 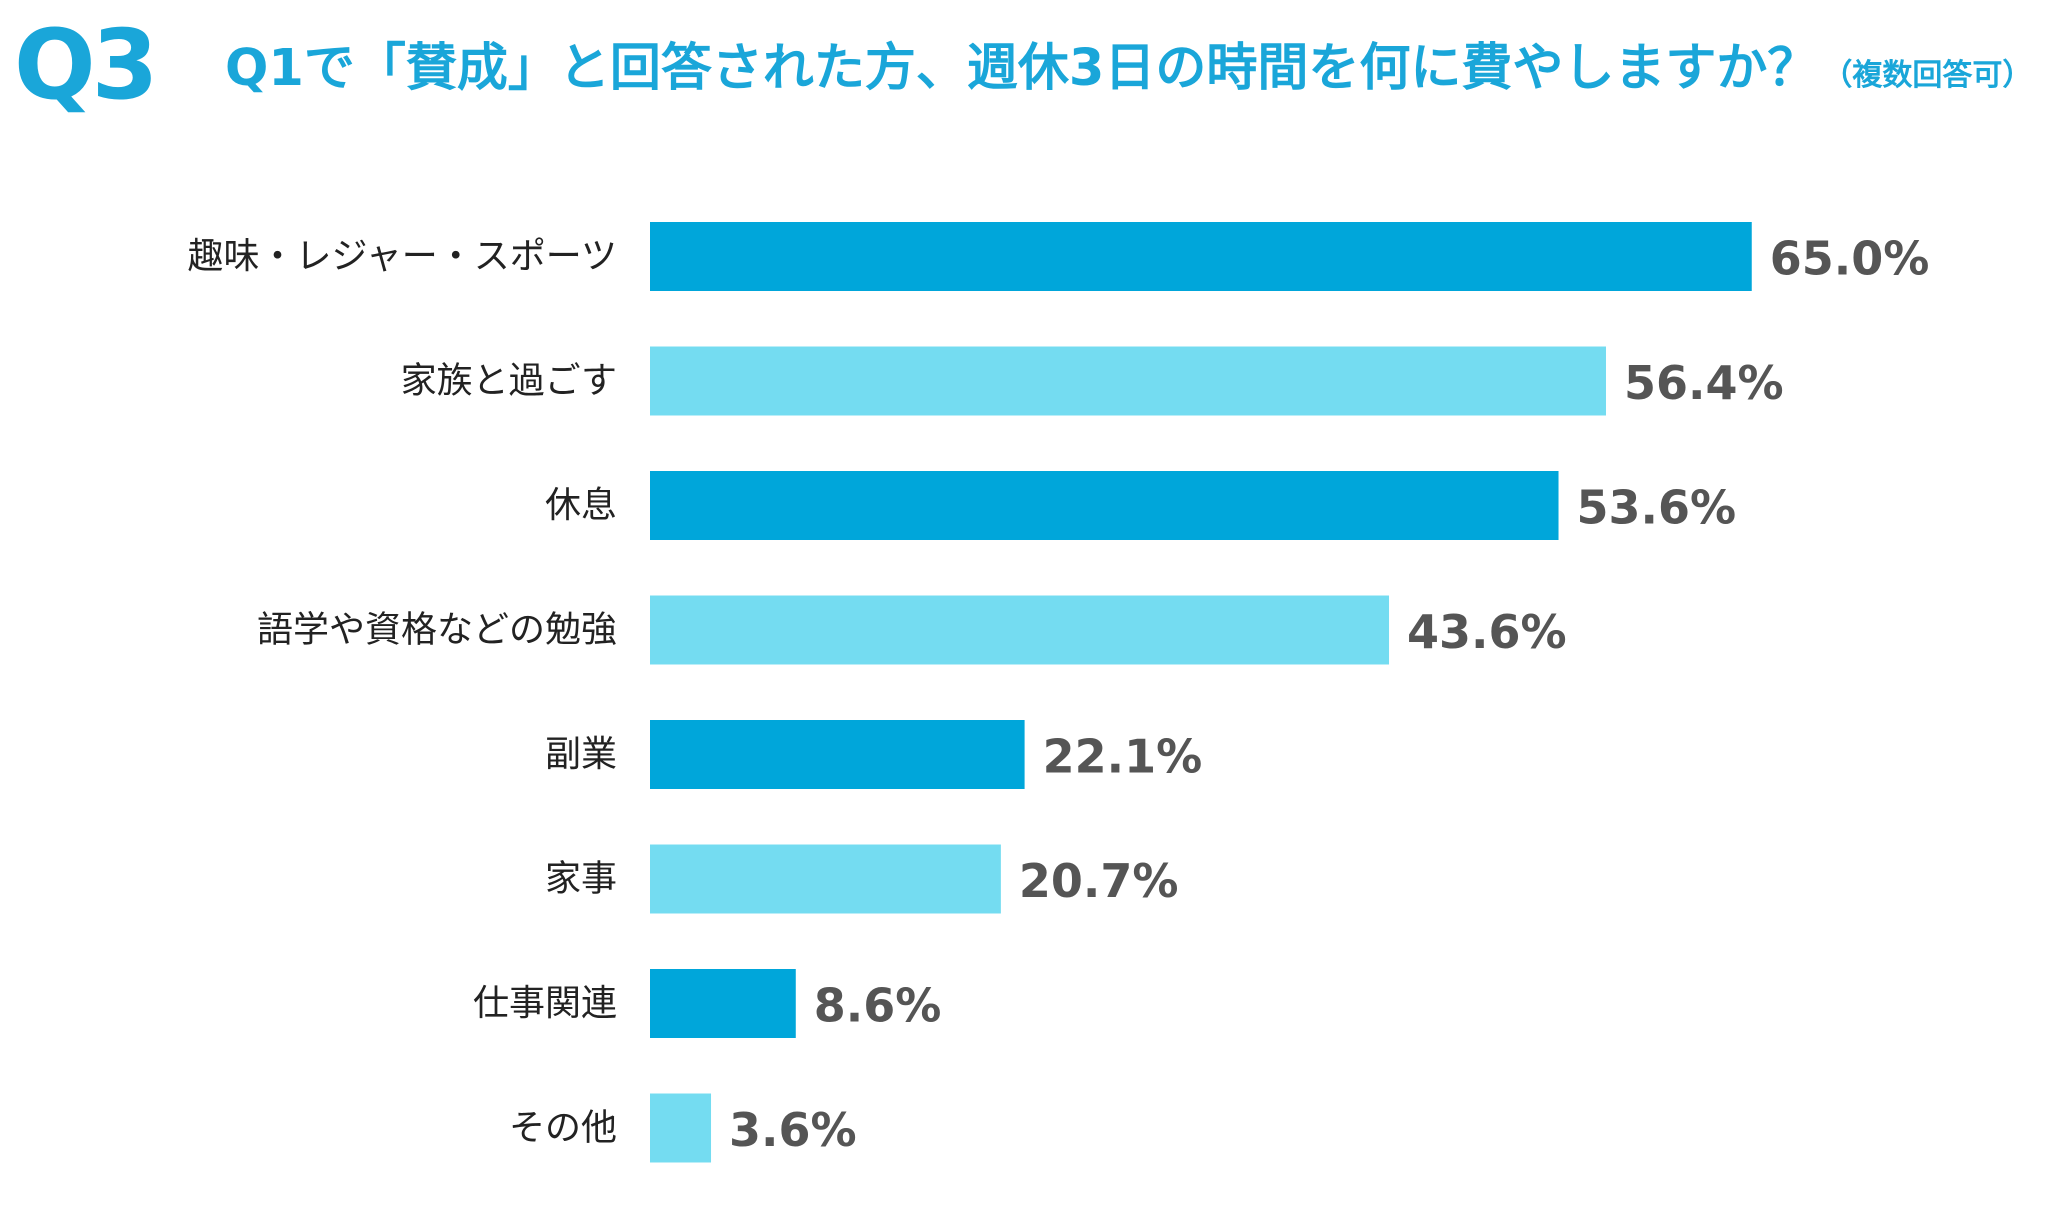 What do you see at coordinates (1850, 259) in the screenshot?
I see `value-label-1: 65.0%` at bounding box center [1850, 259].